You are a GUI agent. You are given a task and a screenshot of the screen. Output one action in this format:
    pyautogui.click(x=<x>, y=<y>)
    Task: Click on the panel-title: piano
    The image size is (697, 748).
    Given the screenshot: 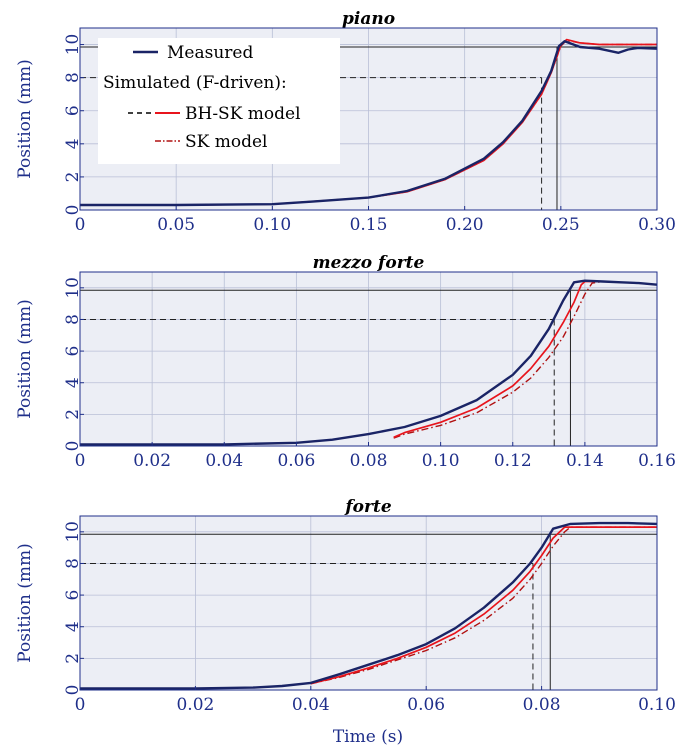 What is the action you would take?
    pyautogui.click(x=368, y=19)
    